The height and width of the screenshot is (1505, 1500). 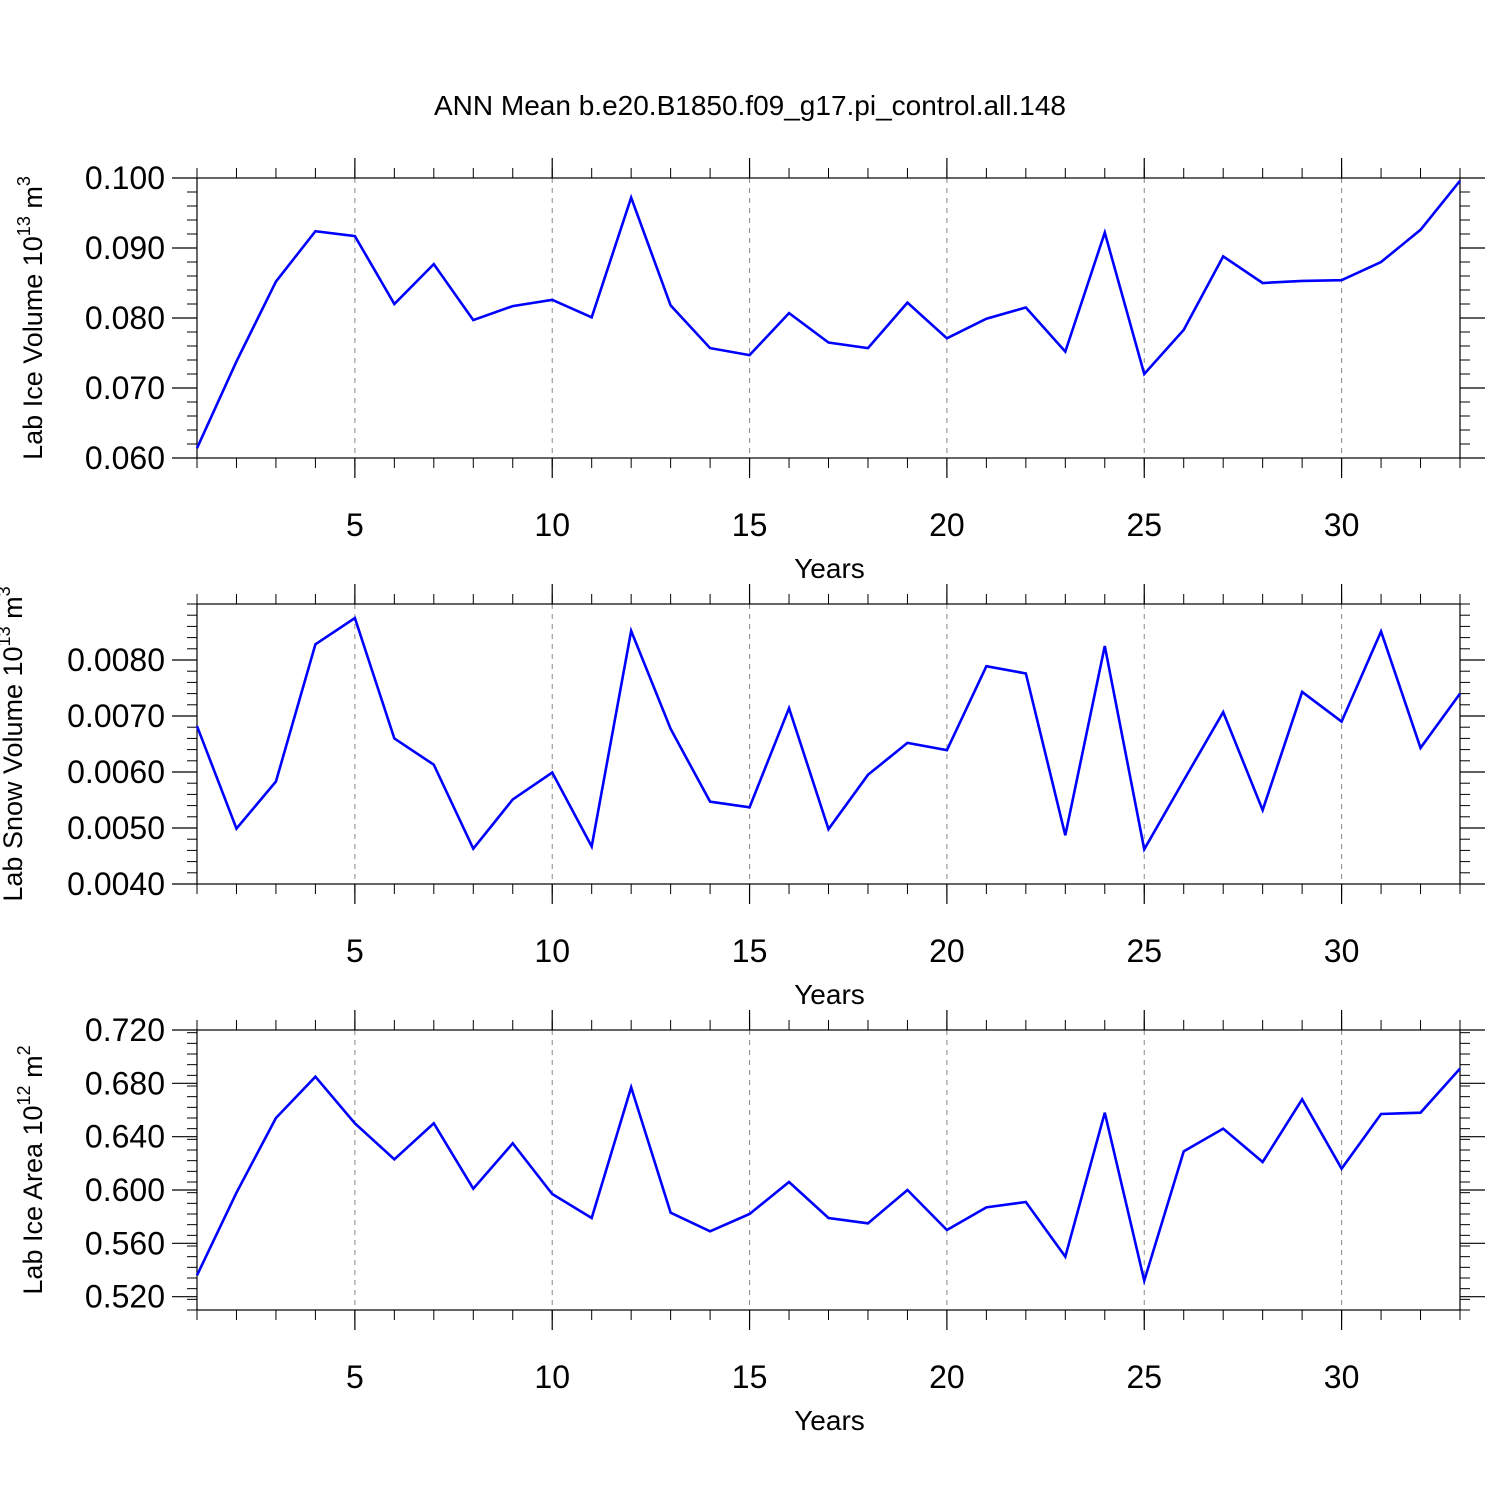 What do you see at coordinates (125, 388) in the screenshot?
I see `y-tick-label: 0.070` at bounding box center [125, 388].